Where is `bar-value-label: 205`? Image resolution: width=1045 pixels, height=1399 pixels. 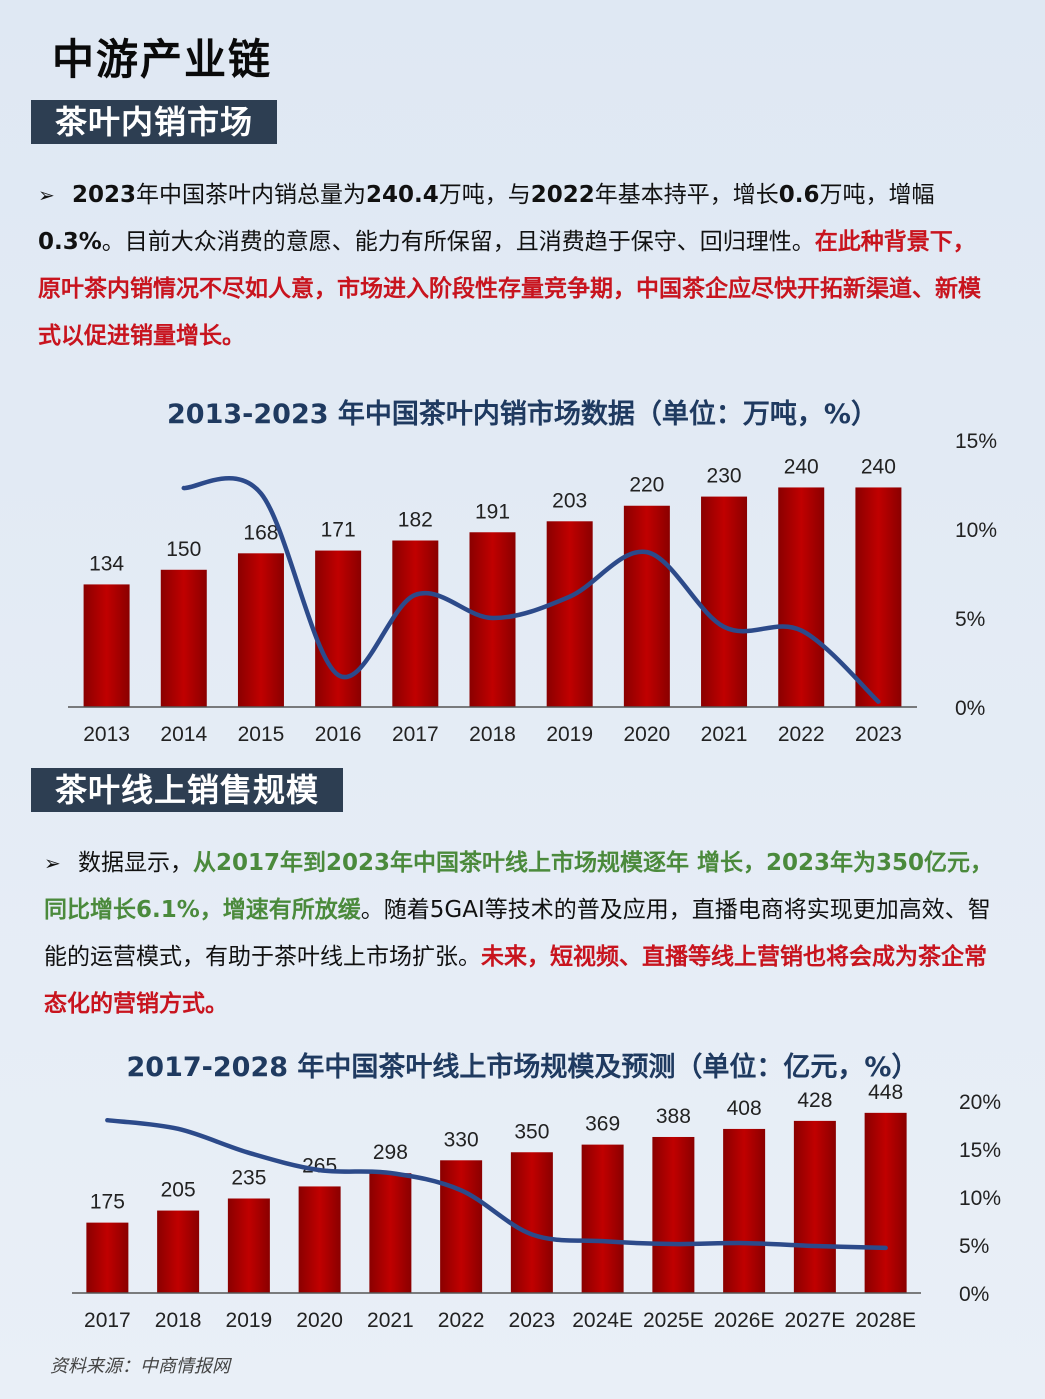 bar-value-label: 205 is located at coordinates (178, 1190).